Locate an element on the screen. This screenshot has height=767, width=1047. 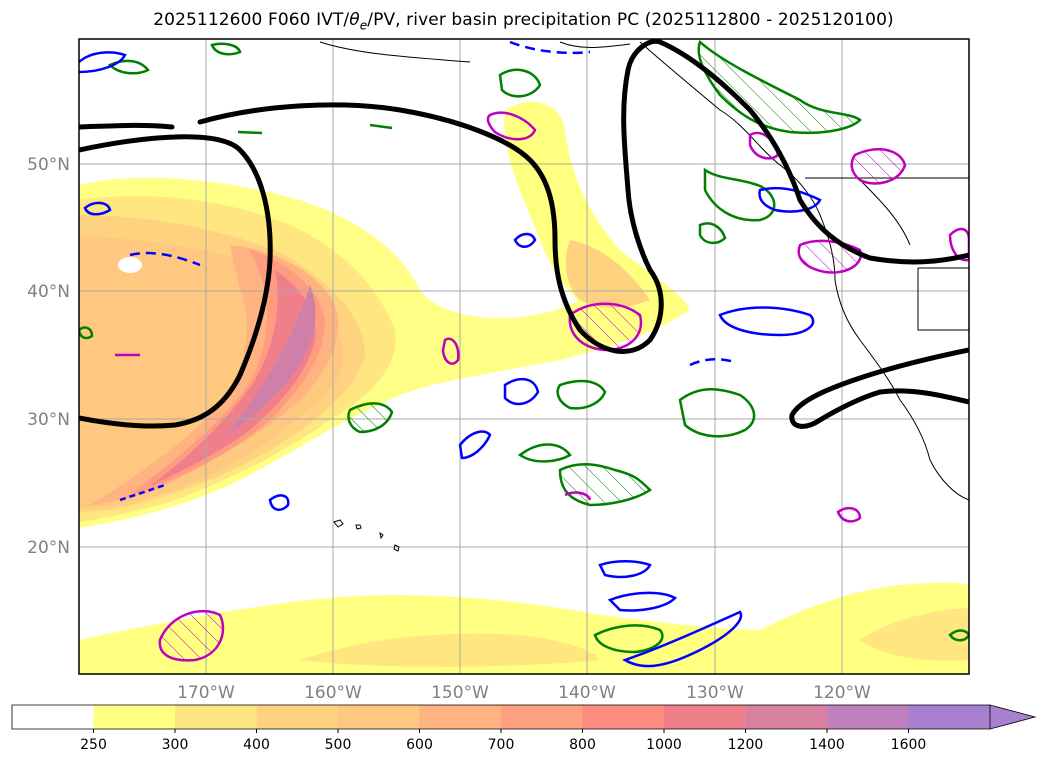
colorbar: 250 300 400 500 600 700 800 1000 1200 1400 1600 is located at coordinates (524, 728).